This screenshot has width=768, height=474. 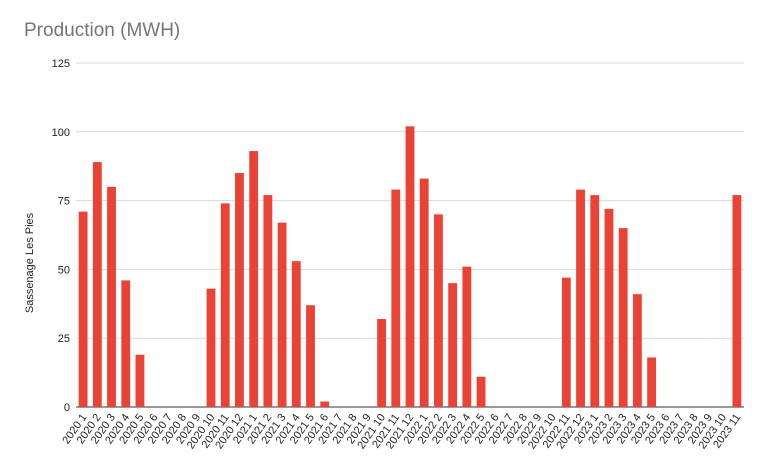 I want to click on y-tick-label: 25, so click(x=64, y=339).